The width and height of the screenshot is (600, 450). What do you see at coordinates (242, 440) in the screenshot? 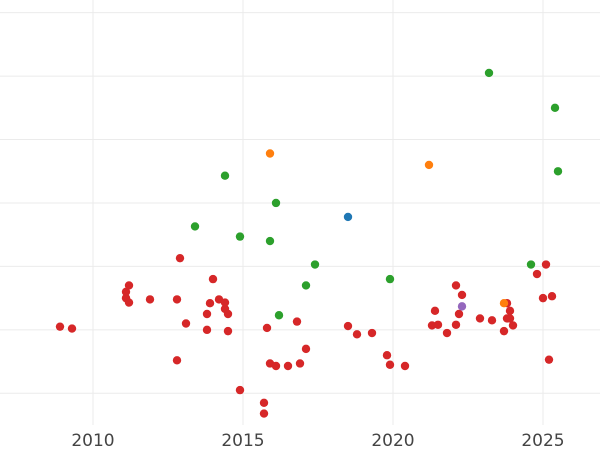
I see `x-tick-label: 2015` at bounding box center [242, 440].